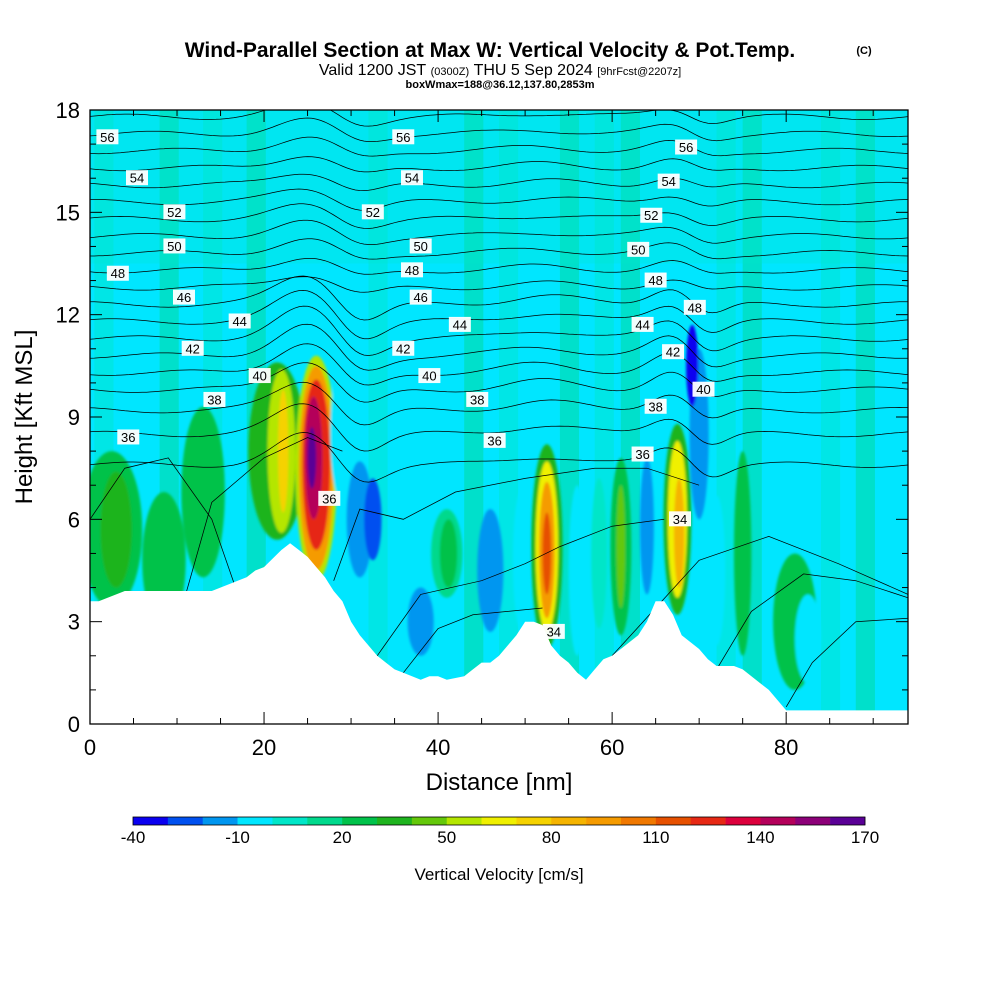 The width and height of the screenshot is (1000, 1000). I want to click on isentrope-label: 34, so click(680, 519).